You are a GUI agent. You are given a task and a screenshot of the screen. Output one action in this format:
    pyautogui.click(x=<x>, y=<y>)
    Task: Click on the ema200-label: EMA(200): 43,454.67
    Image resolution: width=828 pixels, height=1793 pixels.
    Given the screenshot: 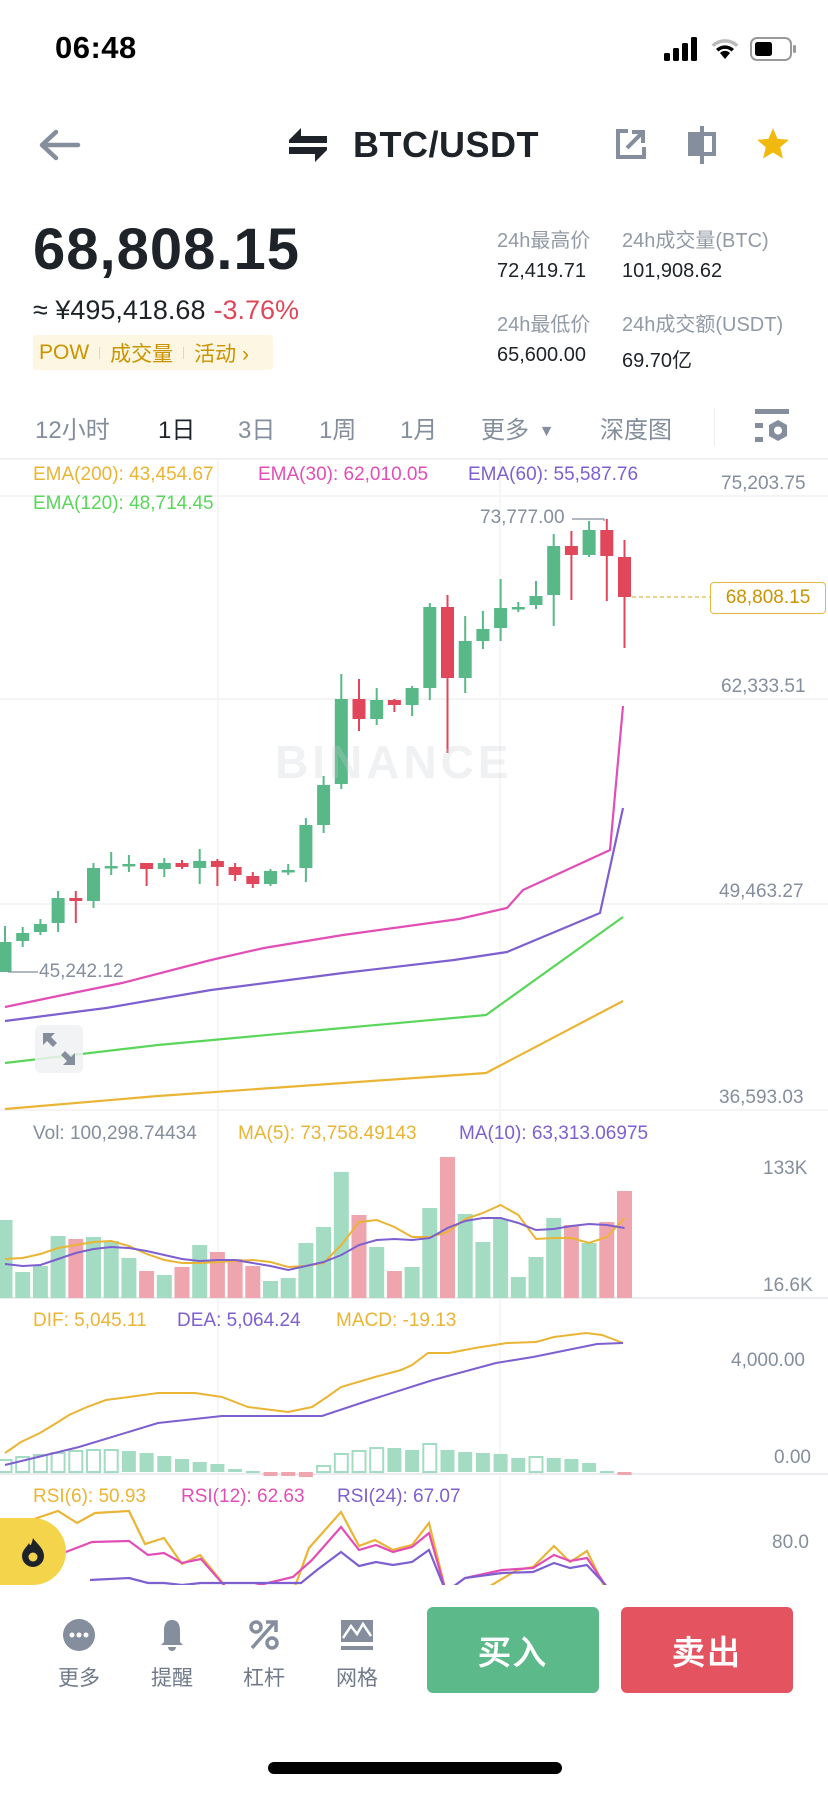 What is the action you would take?
    pyautogui.click(x=123, y=474)
    